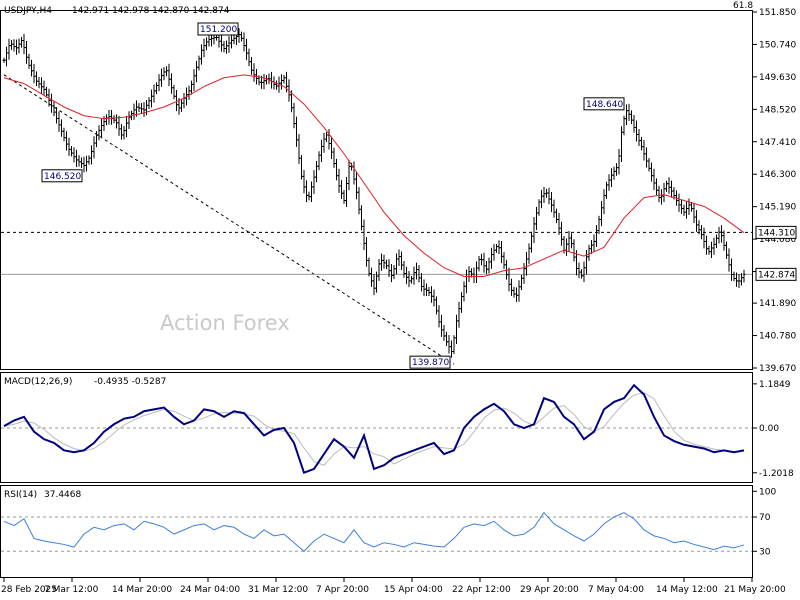 The image size is (800, 600). I want to click on macd-values: -0.4935 -0.5287, so click(130, 382).